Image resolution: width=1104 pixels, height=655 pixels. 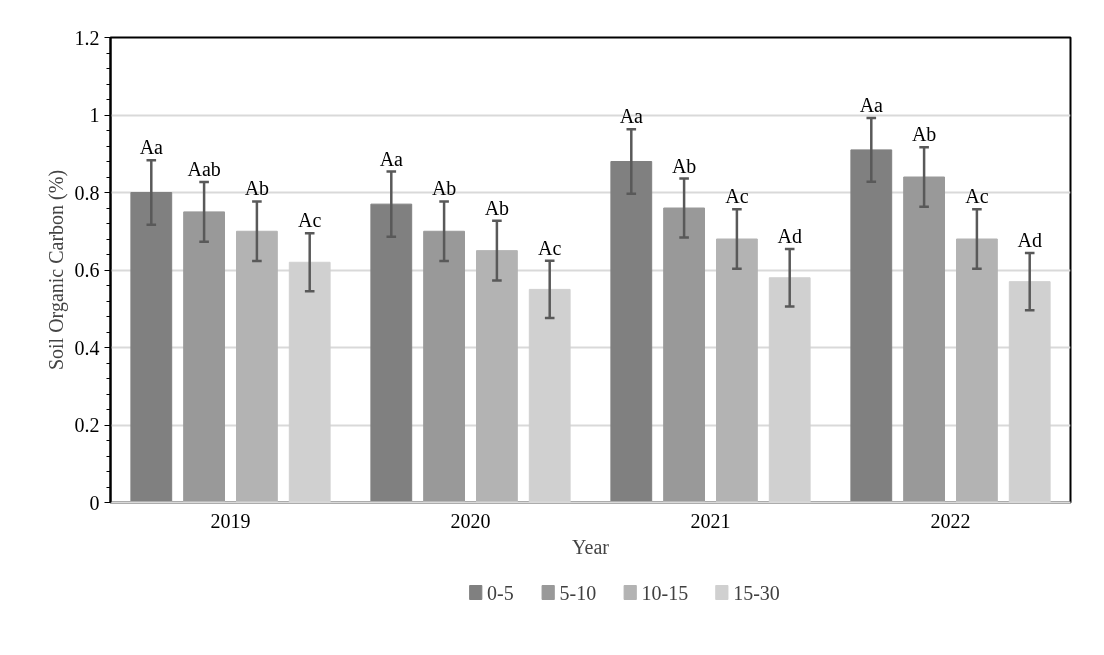 I want to click on y-tick-label: 0.4, so click(x=87, y=347).